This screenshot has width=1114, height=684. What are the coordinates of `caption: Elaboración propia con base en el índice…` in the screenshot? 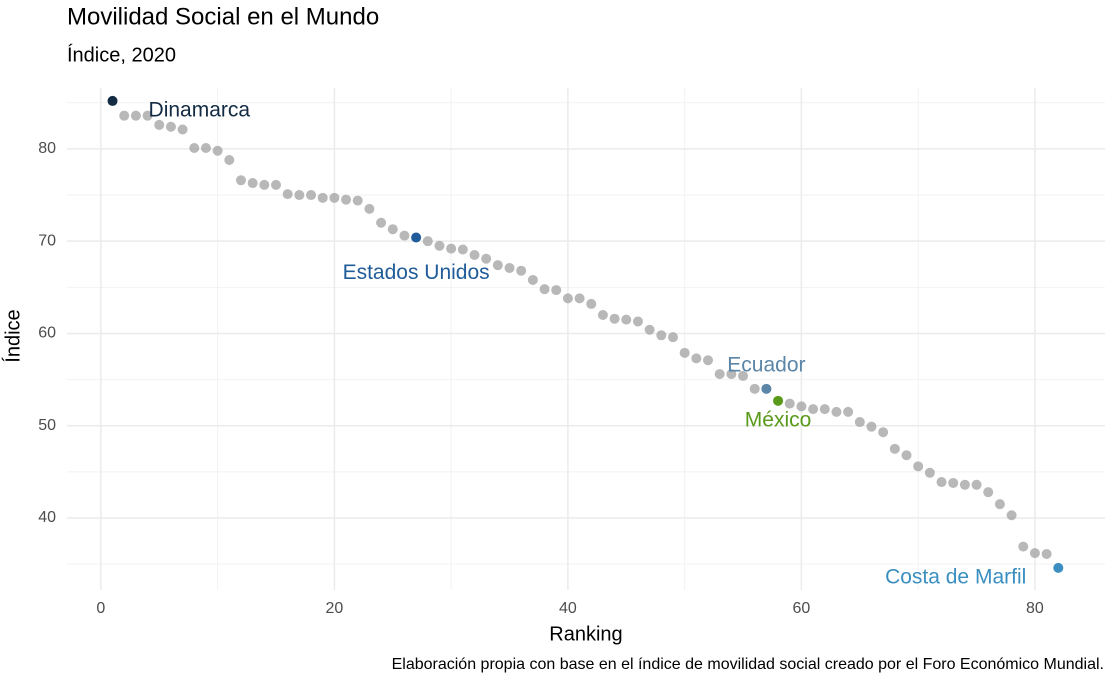 It's located at (748, 664).